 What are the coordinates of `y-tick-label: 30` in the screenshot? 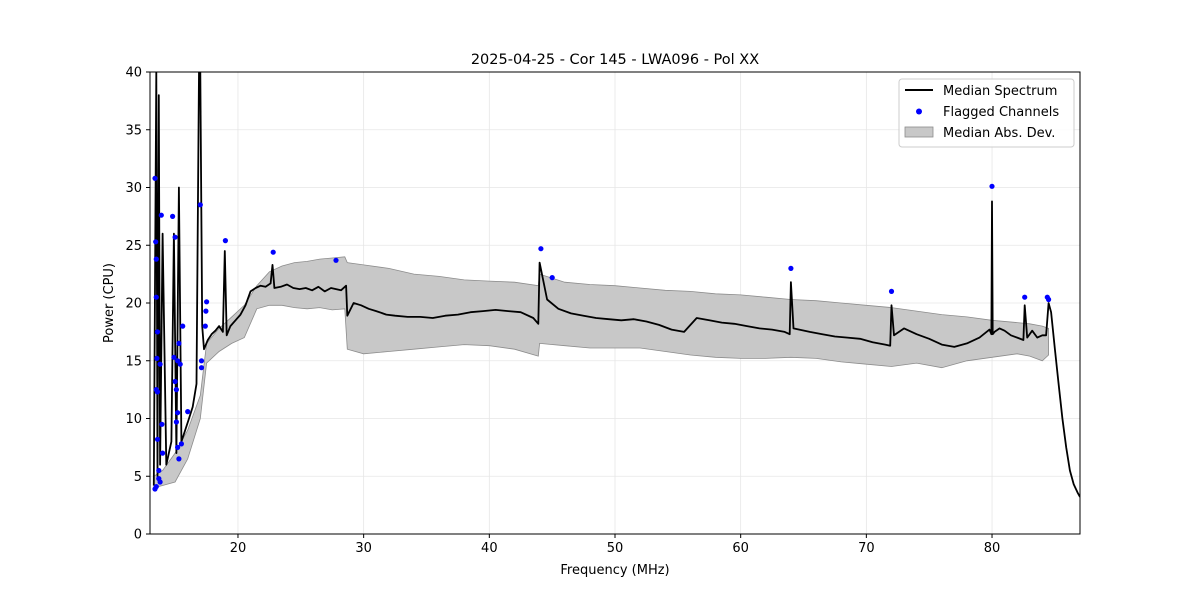 It's located at (133, 188).